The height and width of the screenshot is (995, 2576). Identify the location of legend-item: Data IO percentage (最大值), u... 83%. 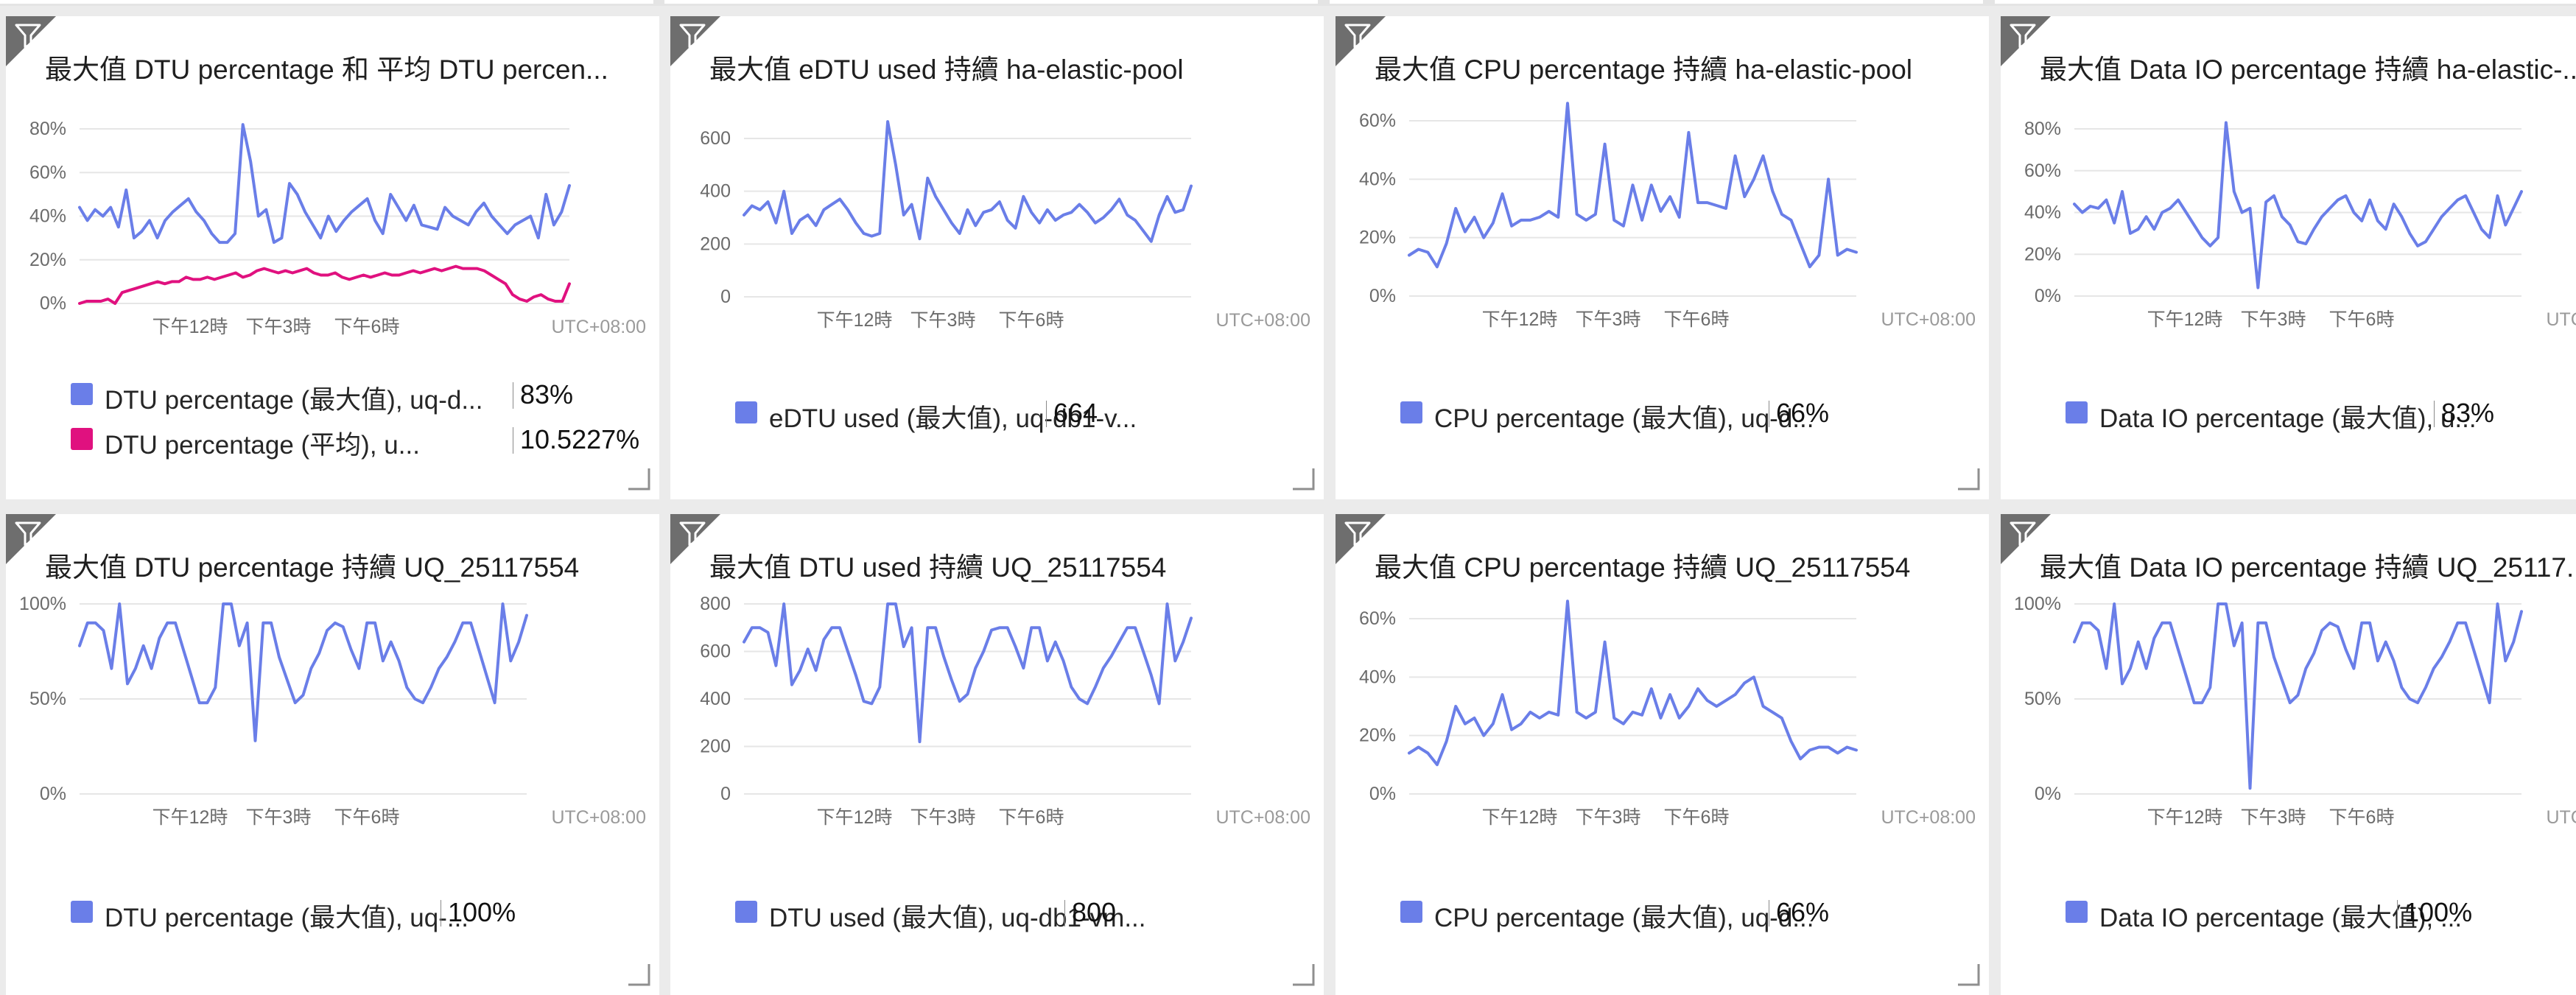
(2318, 413).